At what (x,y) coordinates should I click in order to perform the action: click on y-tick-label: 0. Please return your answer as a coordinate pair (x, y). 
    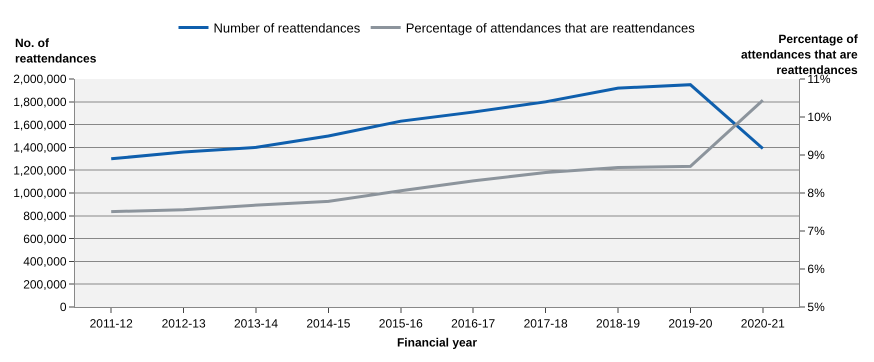
    Looking at the image, I should click on (63, 307).